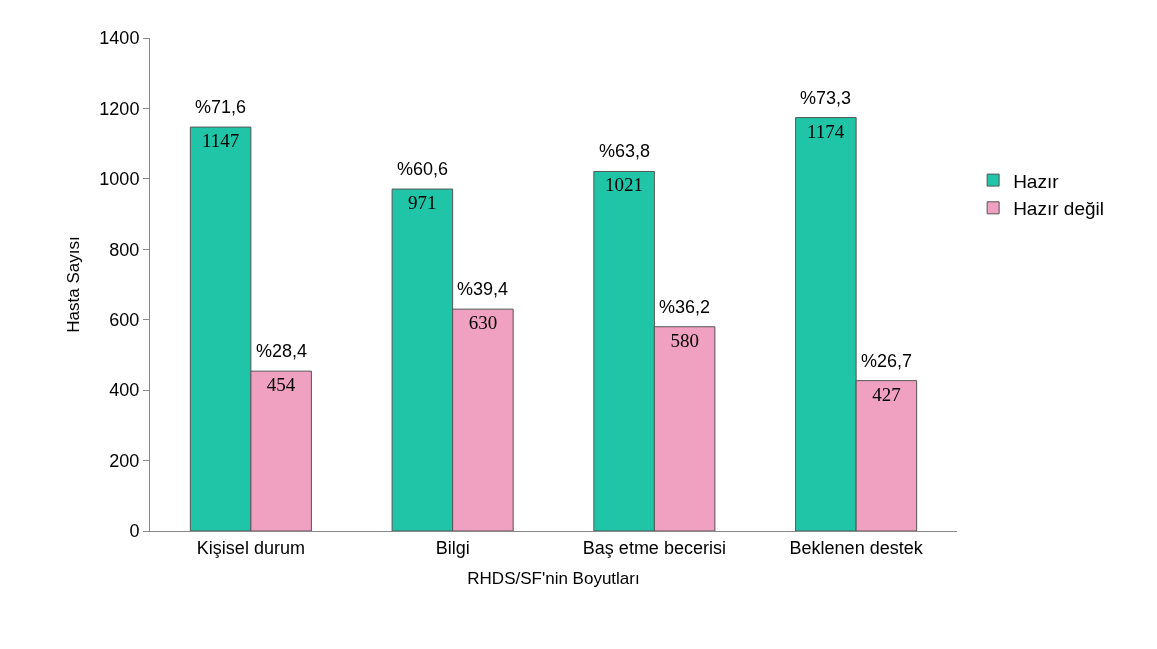 This screenshot has width=1157, height=649. What do you see at coordinates (422, 203) in the screenshot?
I see `data-label: 971` at bounding box center [422, 203].